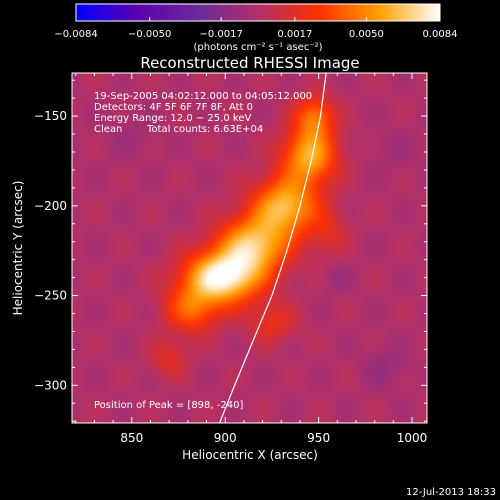 The height and width of the screenshot is (500, 500). Describe the element at coordinates (50, 385) in the screenshot. I see `y-tick-label: −300` at that location.